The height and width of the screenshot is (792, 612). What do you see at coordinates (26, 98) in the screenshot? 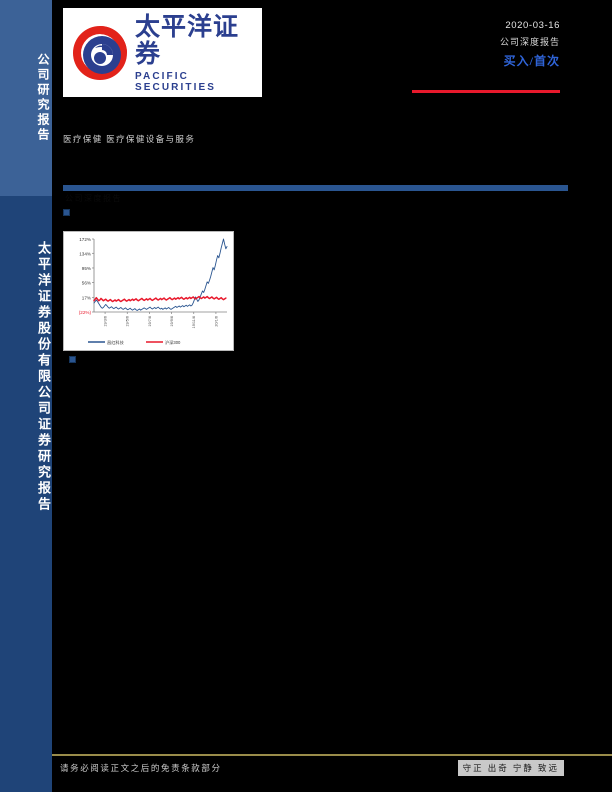
I see `sidebar-band-top` at bounding box center [26, 98].